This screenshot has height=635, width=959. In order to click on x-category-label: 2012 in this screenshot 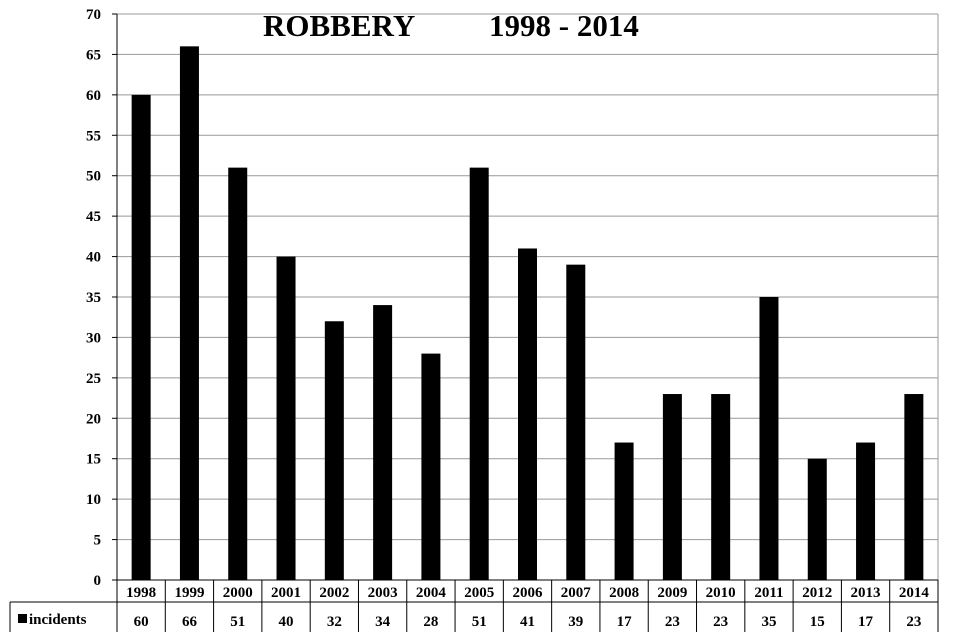, I will do `click(817, 593)`.